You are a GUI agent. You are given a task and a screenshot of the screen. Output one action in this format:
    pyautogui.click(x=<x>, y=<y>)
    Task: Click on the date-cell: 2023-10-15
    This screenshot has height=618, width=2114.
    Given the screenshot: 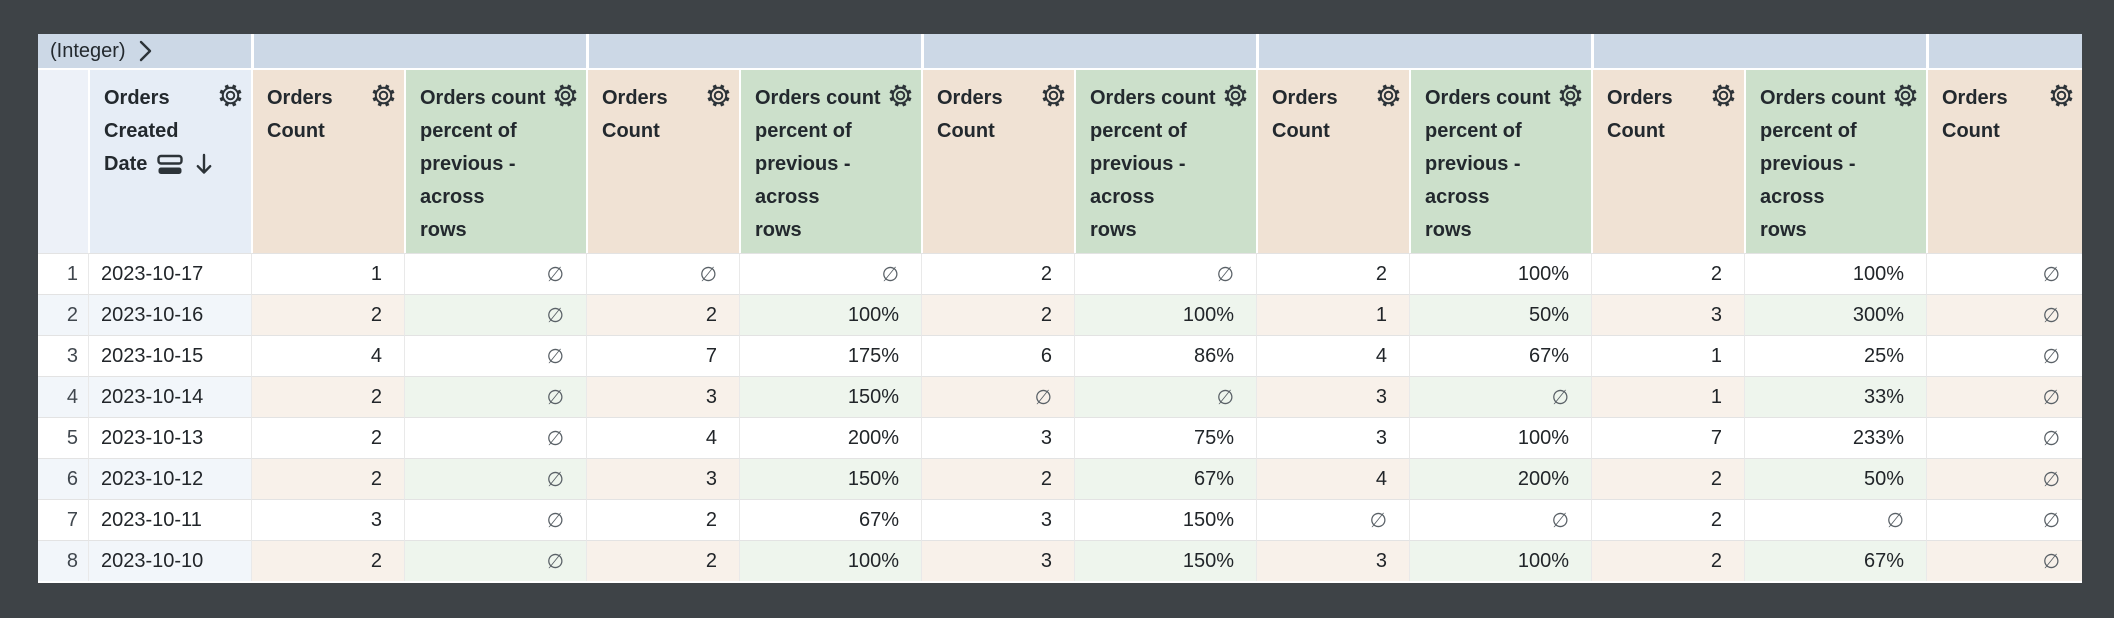 What is the action you would take?
    pyautogui.click(x=169, y=355)
    